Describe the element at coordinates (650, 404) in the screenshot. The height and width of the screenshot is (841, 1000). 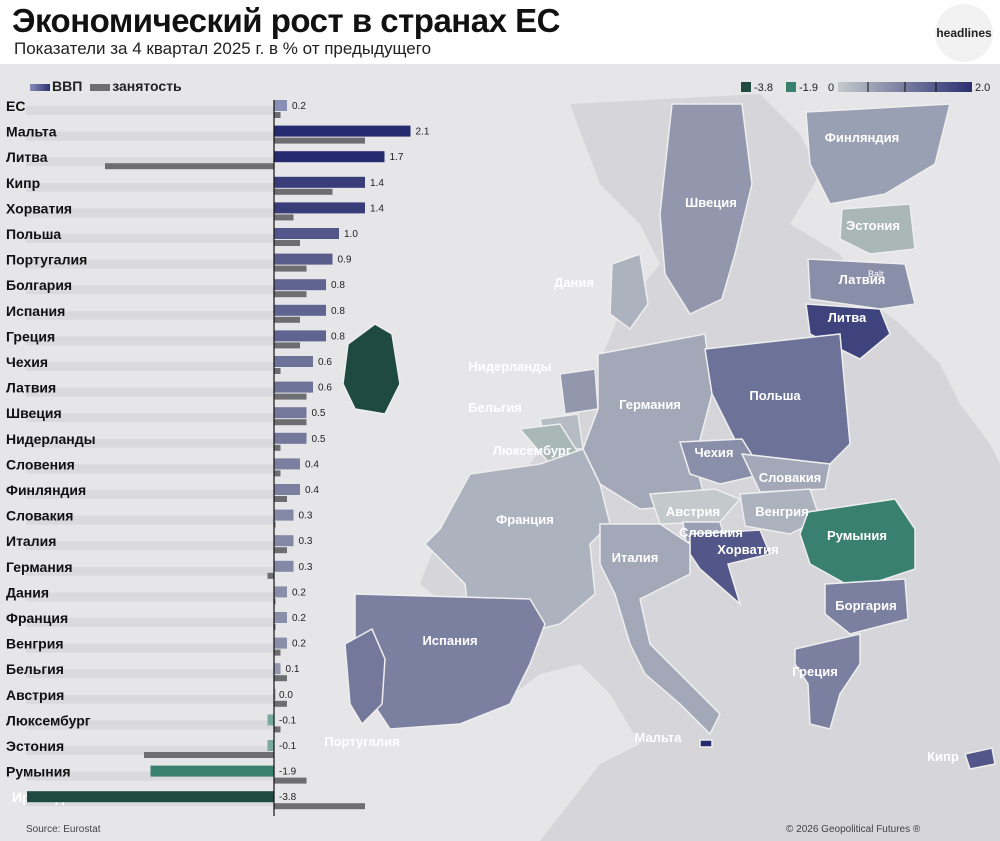
I see `map-label: Германия` at that location.